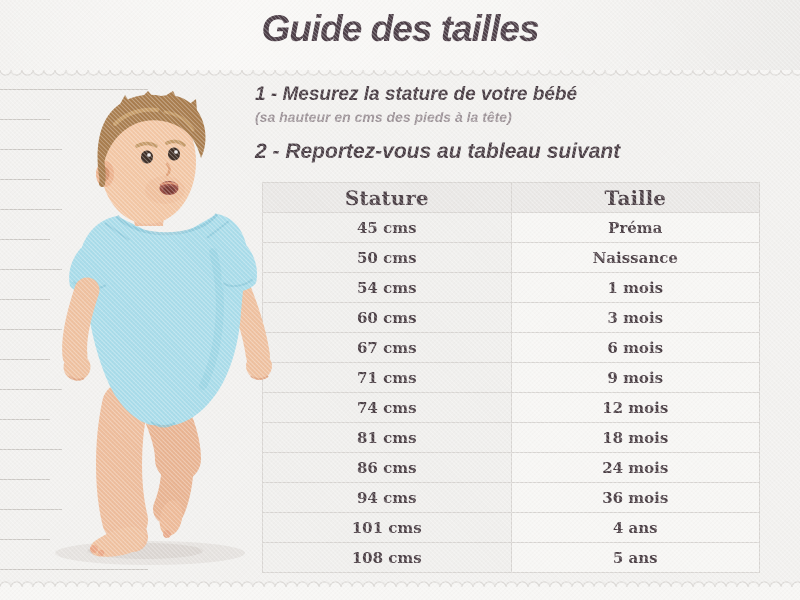 The width and height of the screenshot is (800, 600). What do you see at coordinates (635, 557) in the screenshot?
I see `taille-cell: 5 ans` at bounding box center [635, 557].